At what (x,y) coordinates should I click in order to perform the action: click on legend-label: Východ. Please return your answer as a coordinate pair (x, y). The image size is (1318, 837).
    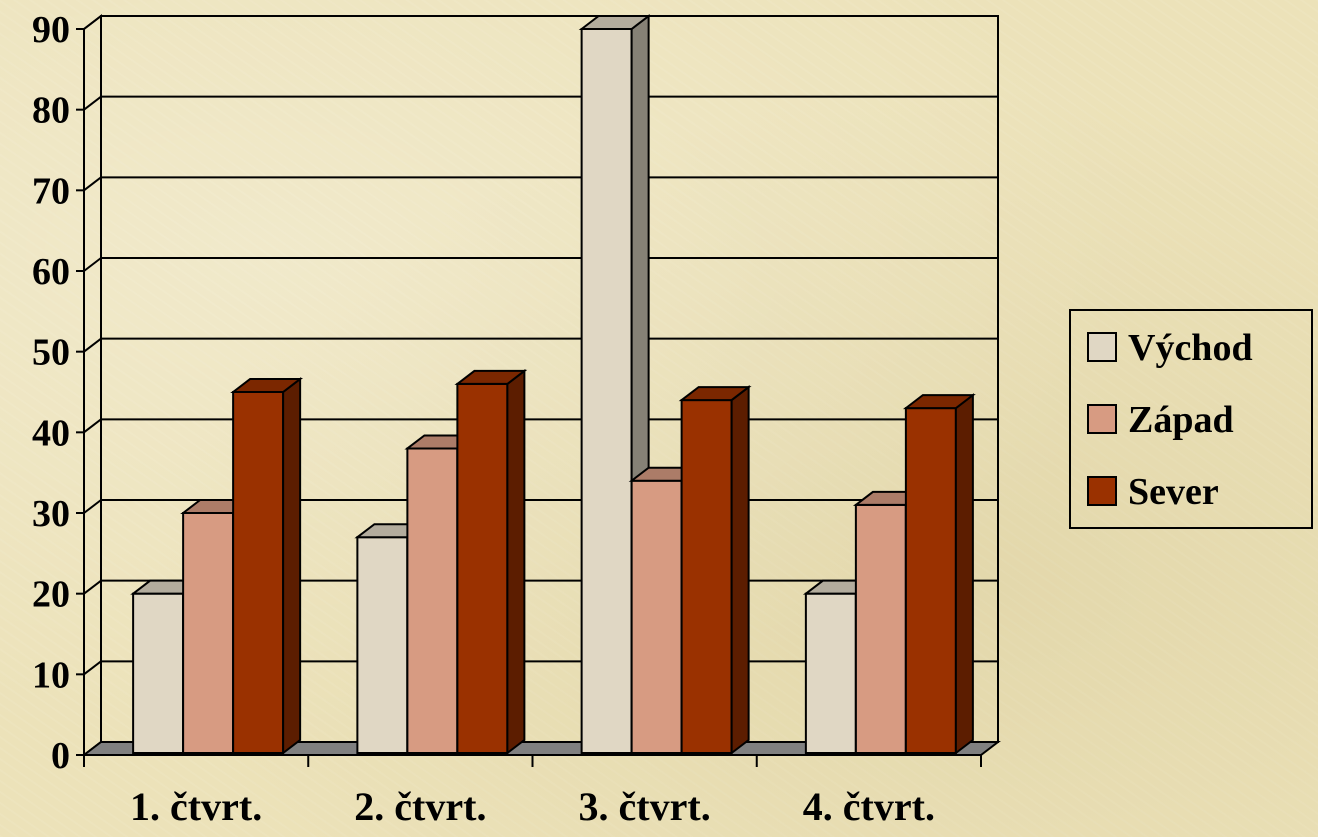
    Looking at the image, I should click on (1190, 348).